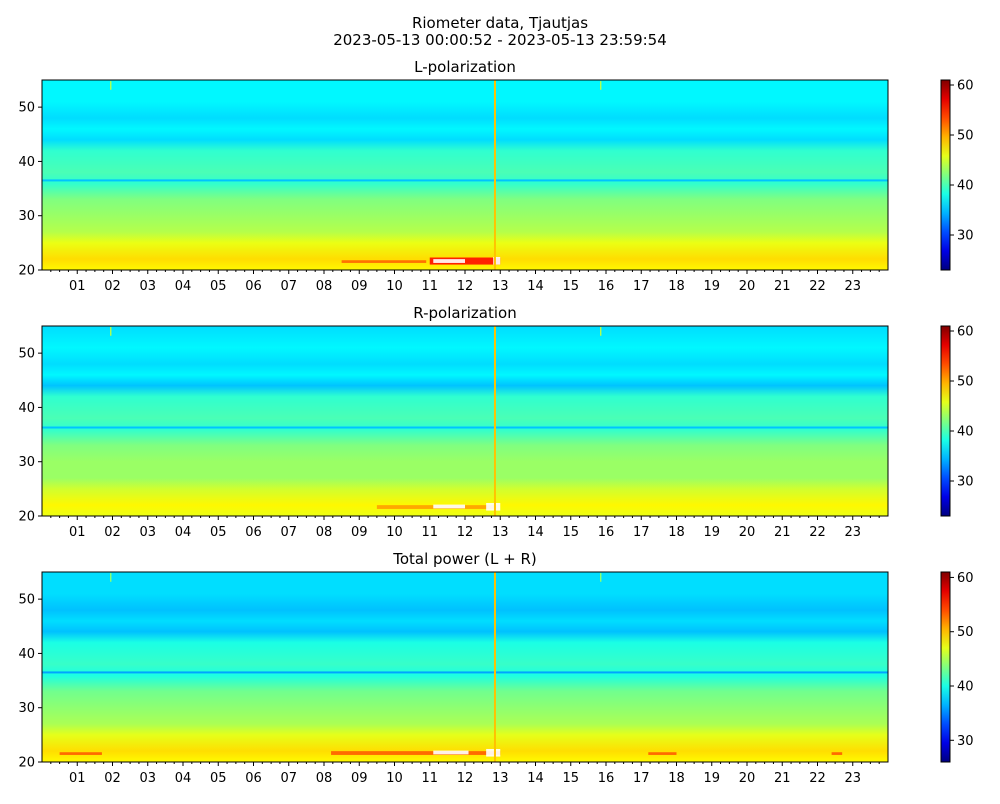 The image size is (1000, 804). What do you see at coordinates (500, 23) in the screenshot?
I see `figure-title-line1: Riometer data, Tjautjas` at bounding box center [500, 23].